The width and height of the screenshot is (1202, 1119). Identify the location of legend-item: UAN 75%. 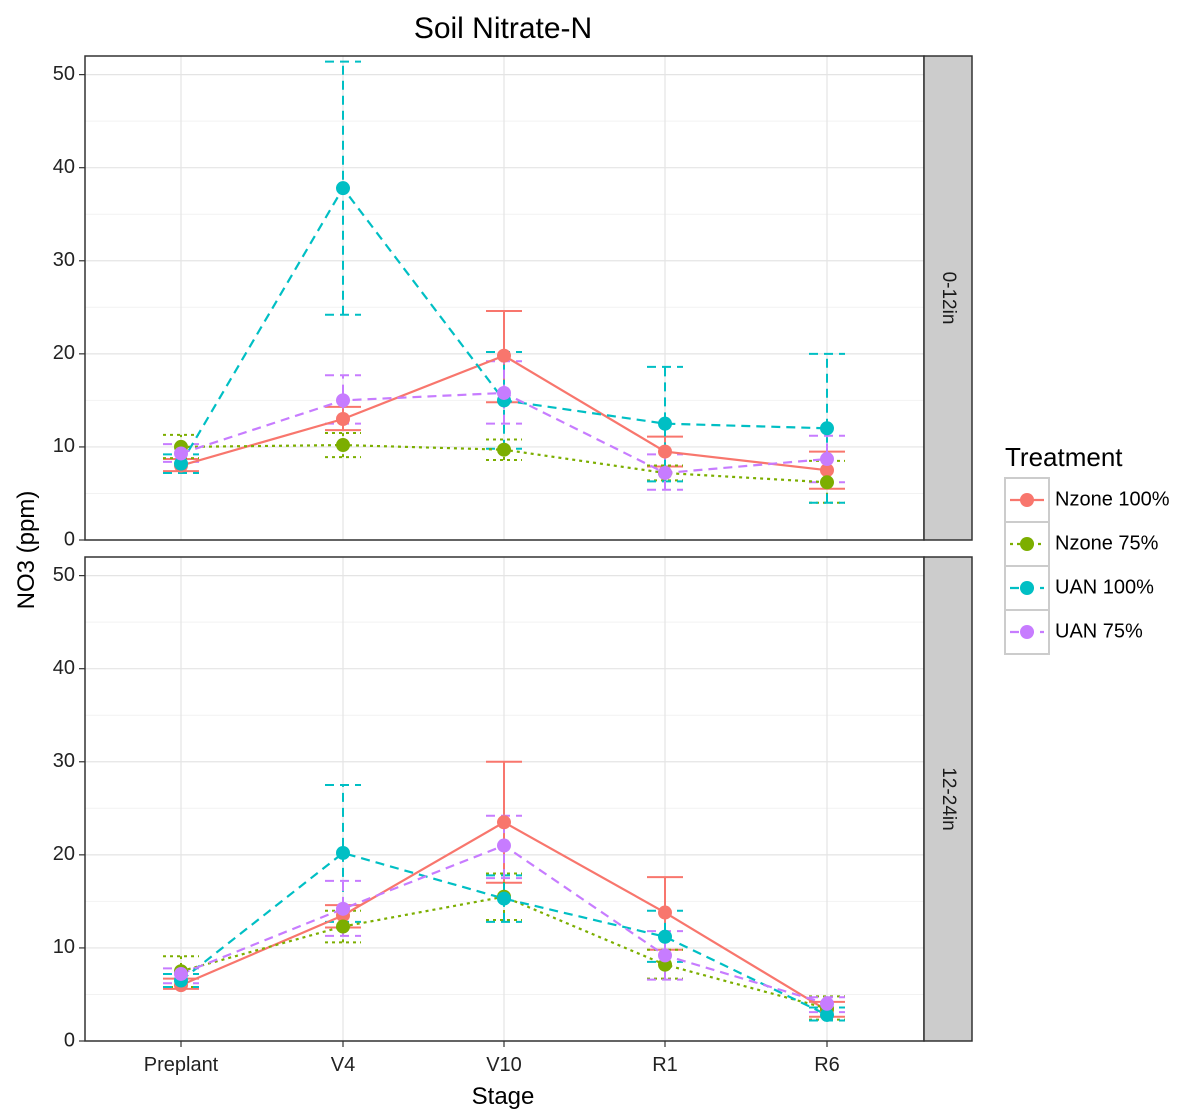
(1073, 632).